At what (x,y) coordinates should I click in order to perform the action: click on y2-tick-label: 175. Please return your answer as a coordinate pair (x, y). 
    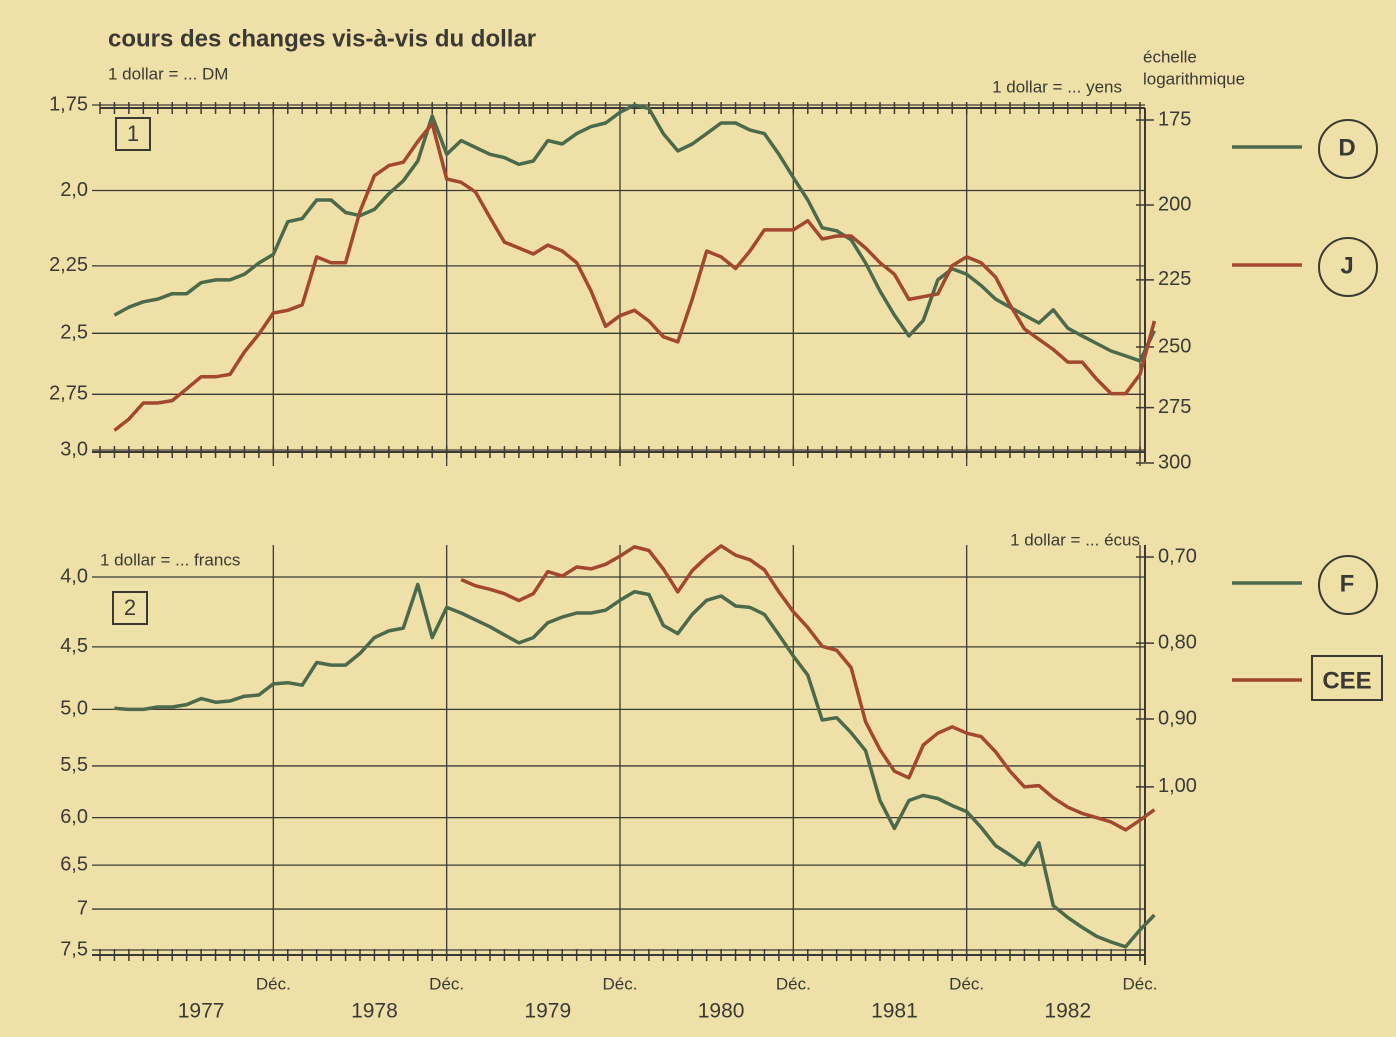
    Looking at the image, I should click on (1174, 119).